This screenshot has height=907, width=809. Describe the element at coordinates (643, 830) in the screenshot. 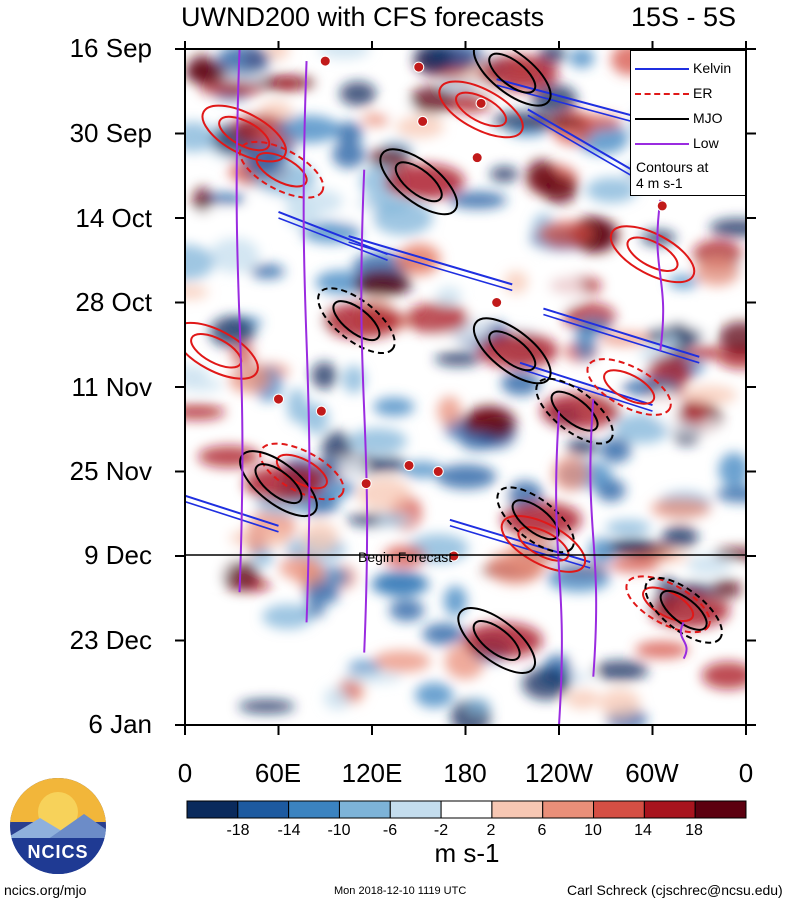

I see `colorbar-label: 14` at that location.